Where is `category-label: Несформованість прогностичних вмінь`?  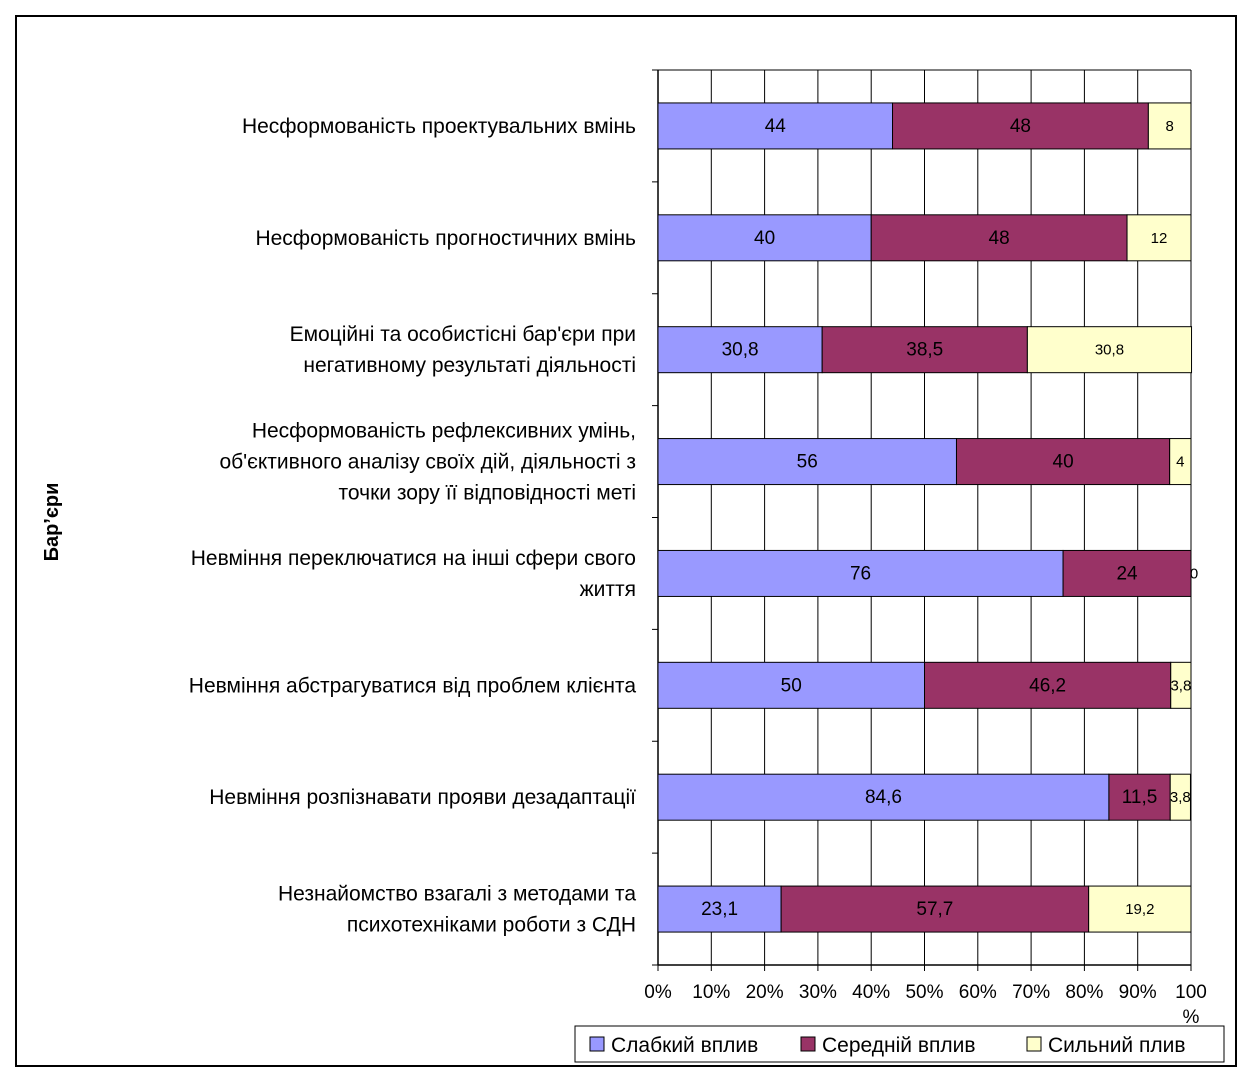
category-label: Несформованість прогностичних вмінь is located at coordinates (445, 238).